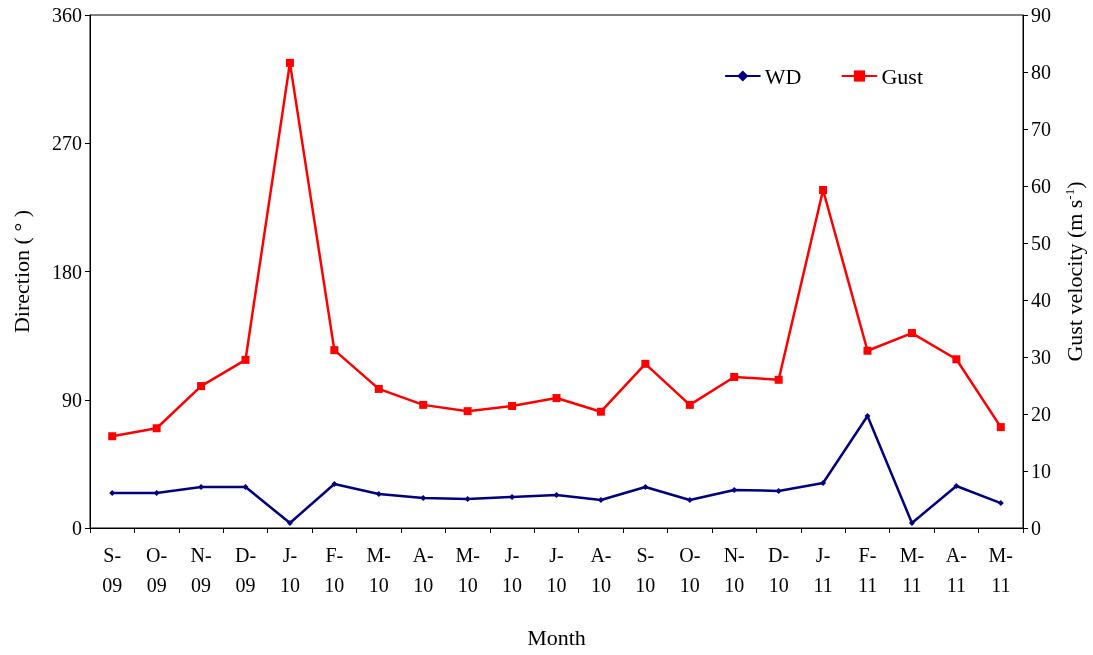 The height and width of the screenshot is (655, 1093). What do you see at coordinates (823, 570) in the screenshot?
I see `x-tick-label: J- 11` at bounding box center [823, 570].